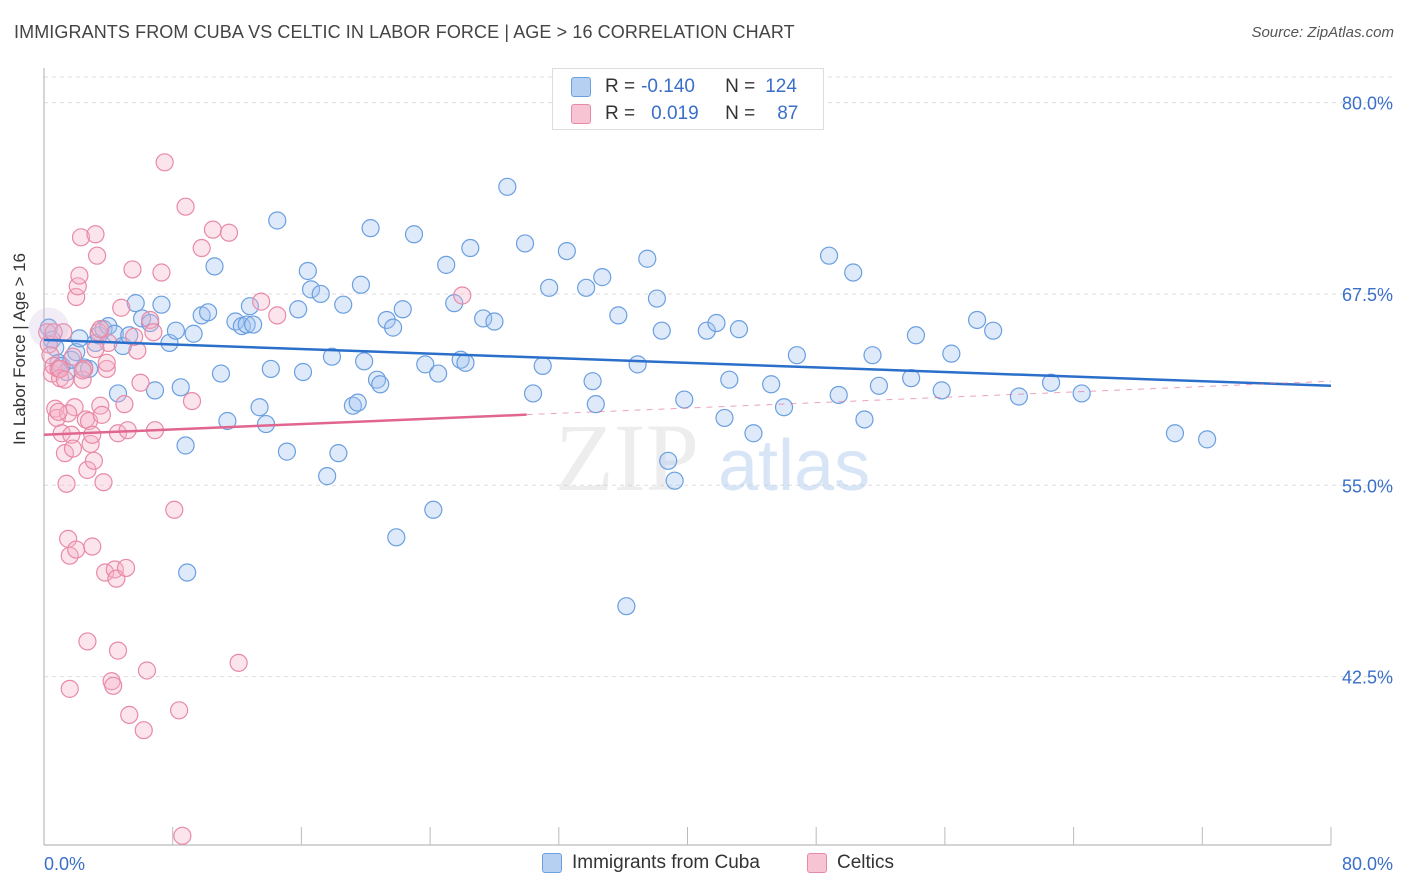 The height and width of the screenshot is (892, 1406). Describe the element at coordinates (1367, 678) in the screenshot. I see `y-tick-label: 42.5%` at that location.